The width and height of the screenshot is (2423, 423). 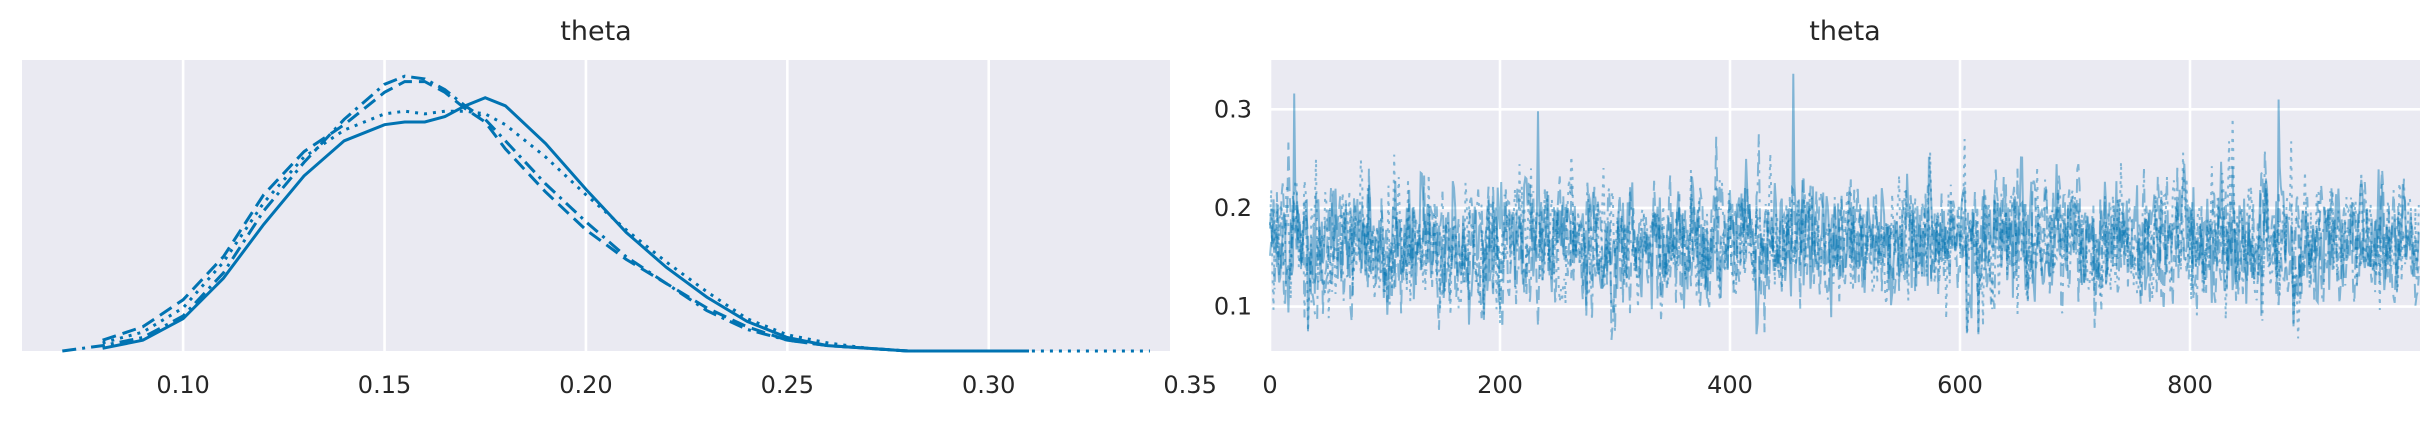 I want to click on trace-x-tick-label: 0, so click(x=1269, y=385).